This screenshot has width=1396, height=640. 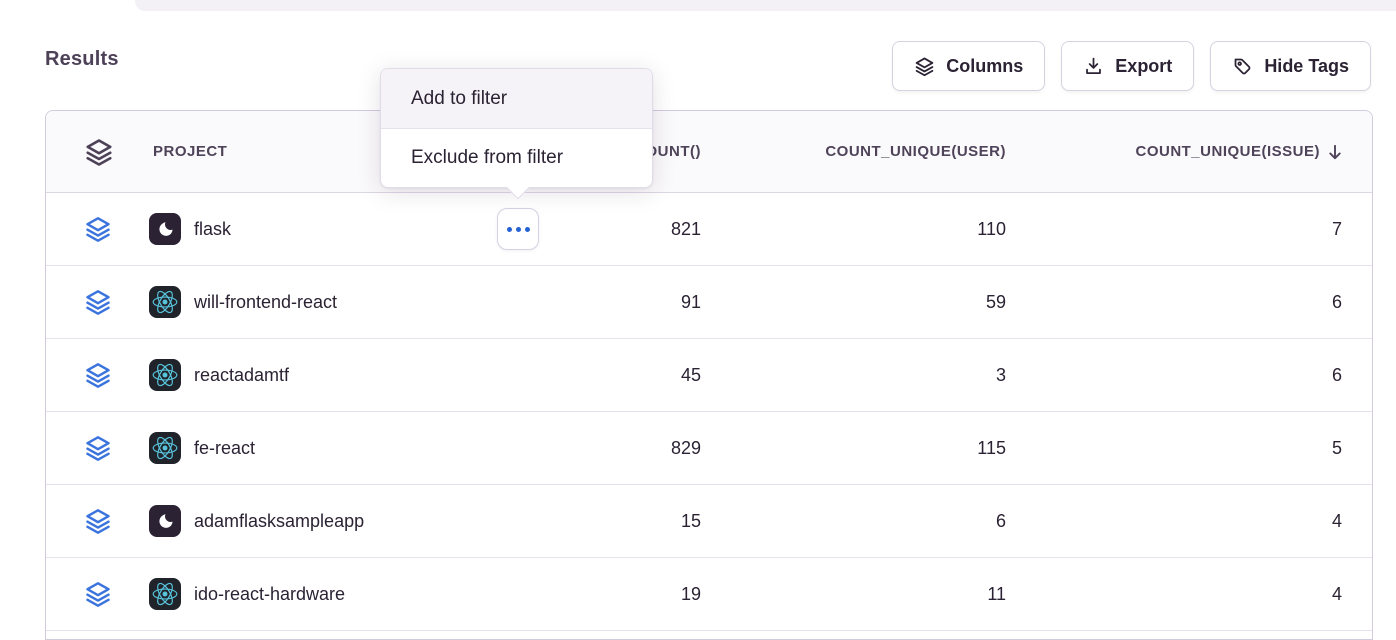 What do you see at coordinates (242, 374) in the screenshot?
I see `project-name: reactadamtf` at bounding box center [242, 374].